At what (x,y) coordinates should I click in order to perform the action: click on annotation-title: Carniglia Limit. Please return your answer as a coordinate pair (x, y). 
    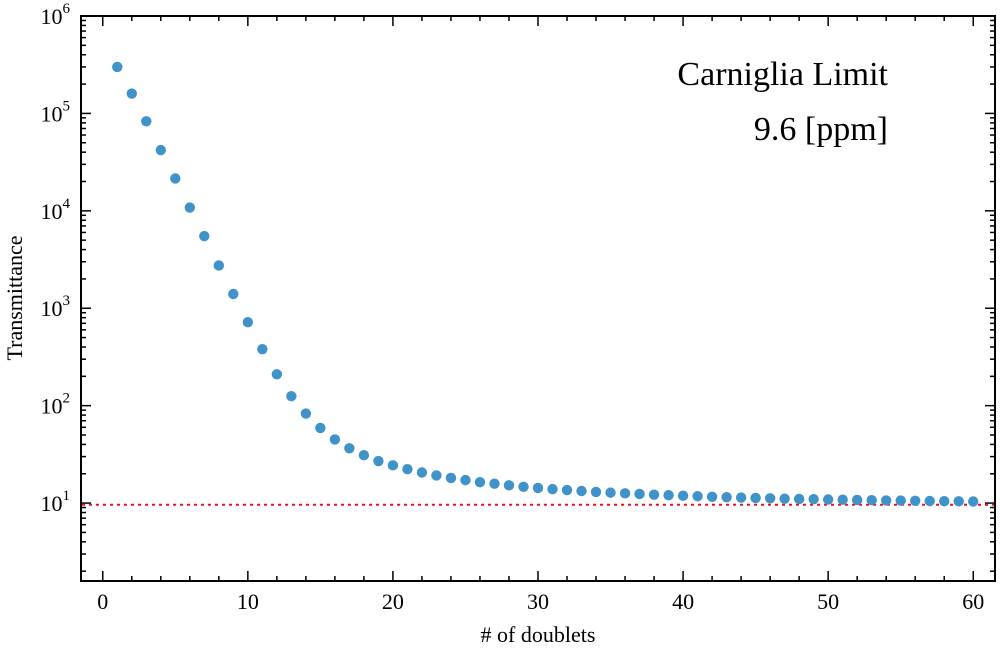
    Looking at the image, I should click on (782, 74).